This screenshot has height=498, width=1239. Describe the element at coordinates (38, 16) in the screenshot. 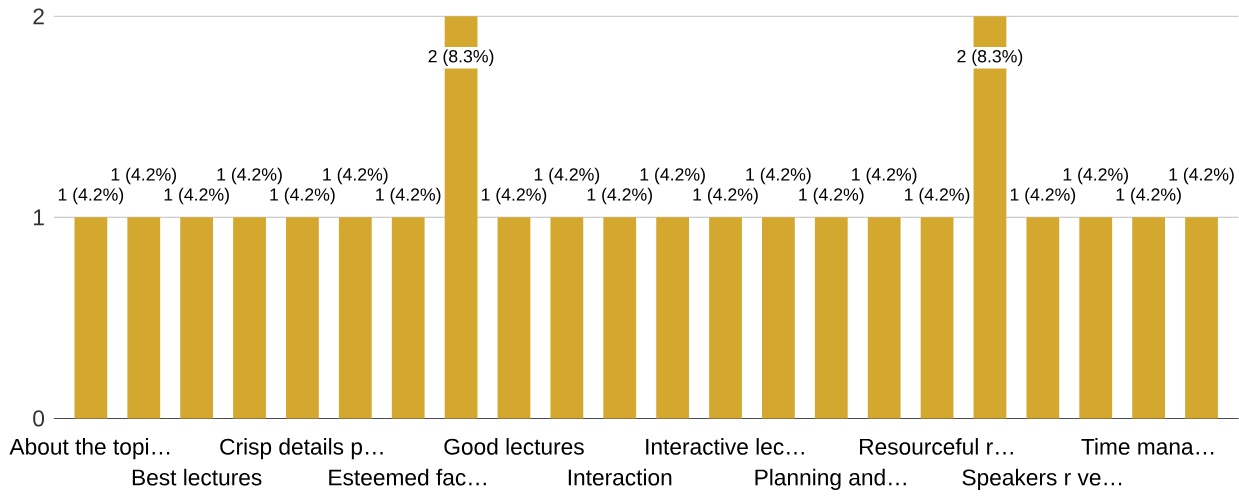

I see `y-tick-label: 2` at that location.